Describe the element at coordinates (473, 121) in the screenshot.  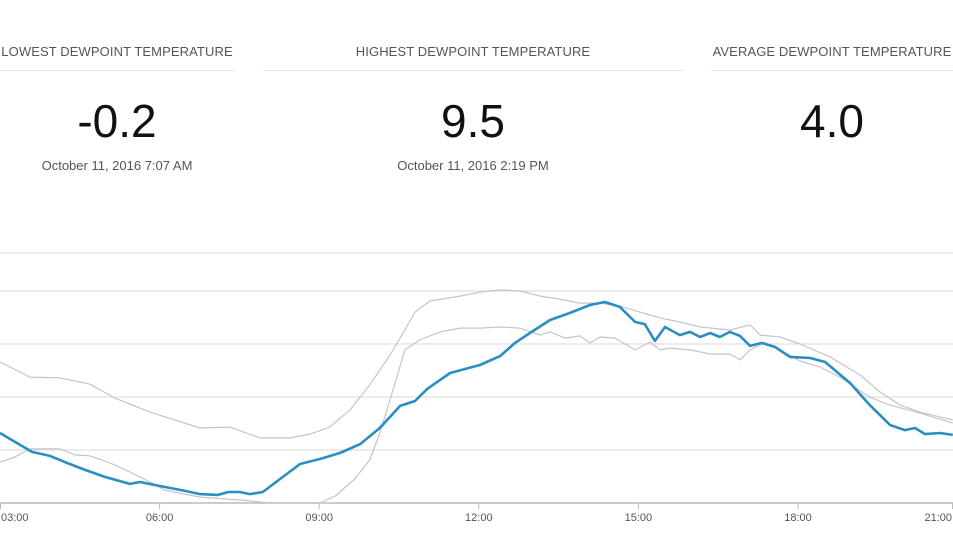
I see `stat-value: 9.5` at that location.